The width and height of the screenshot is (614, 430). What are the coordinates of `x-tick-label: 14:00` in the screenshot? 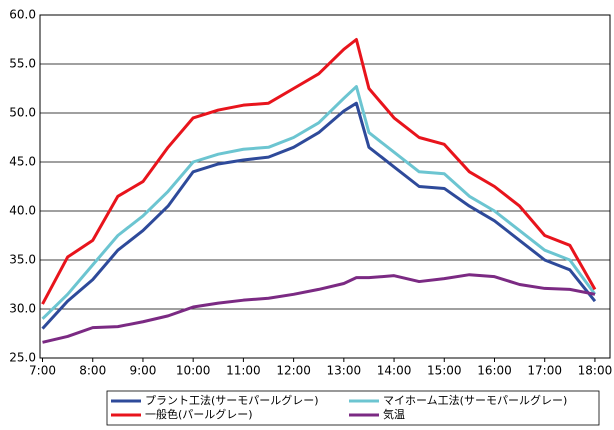 It's located at (394, 371).